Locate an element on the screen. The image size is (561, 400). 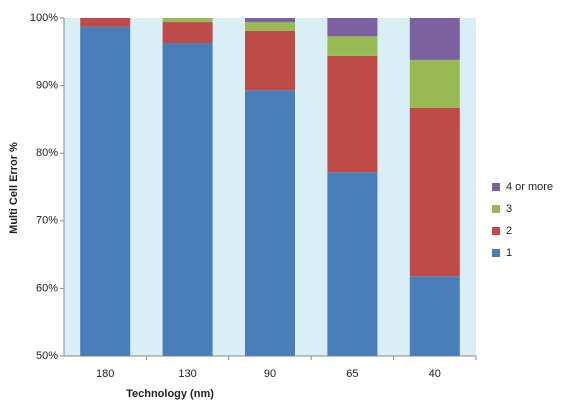
legend-label: 1 is located at coordinates (509, 253).